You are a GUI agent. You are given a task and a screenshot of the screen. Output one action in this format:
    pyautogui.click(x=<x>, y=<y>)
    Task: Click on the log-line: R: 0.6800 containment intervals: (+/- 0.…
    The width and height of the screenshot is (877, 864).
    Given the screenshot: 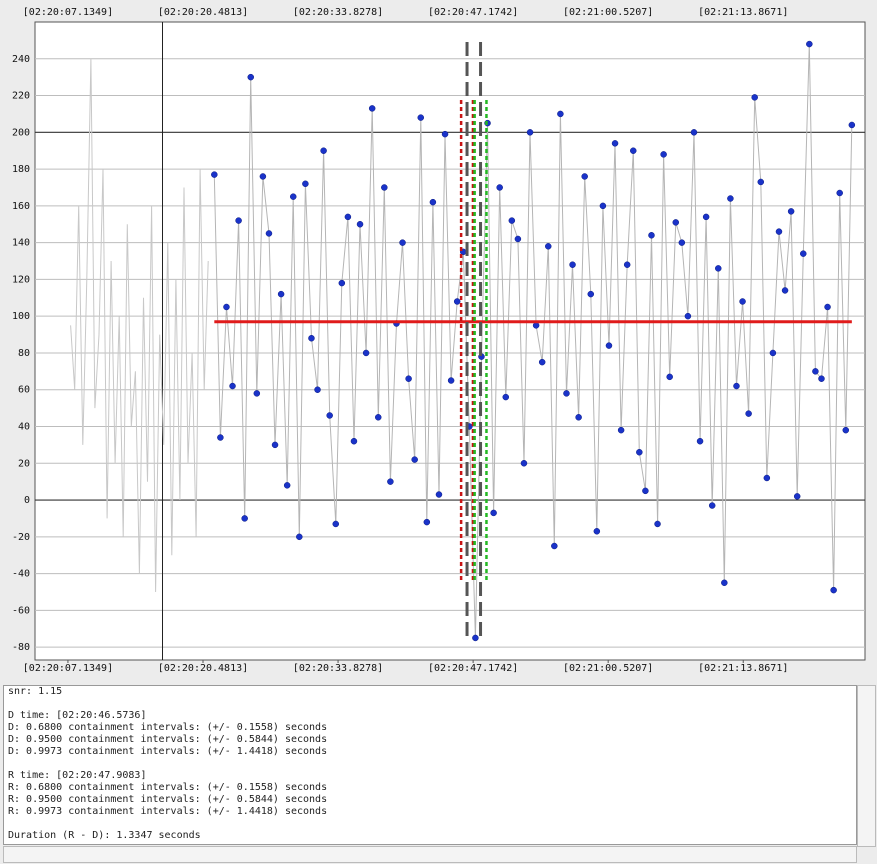 What is the action you would take?
    pyautogui.click(x=168, y=787)
    